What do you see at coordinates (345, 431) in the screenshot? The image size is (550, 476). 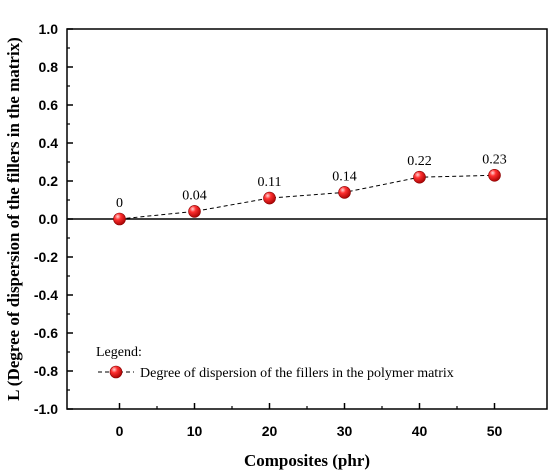 I see `x-tick-label: 30` at bounding box center [345, 431].